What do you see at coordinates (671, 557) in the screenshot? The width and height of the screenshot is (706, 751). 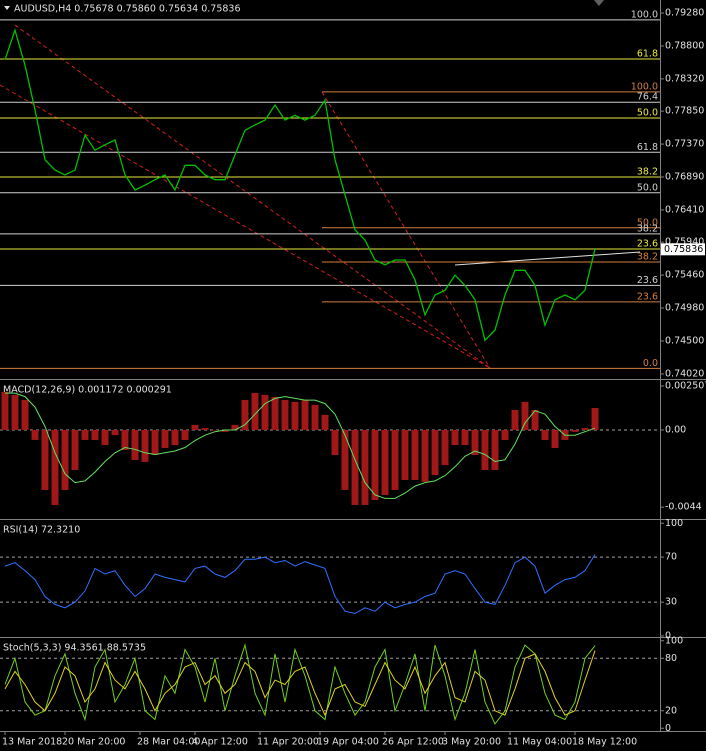 I see `y-tick-label: 70` at bounding box center [671, 557].